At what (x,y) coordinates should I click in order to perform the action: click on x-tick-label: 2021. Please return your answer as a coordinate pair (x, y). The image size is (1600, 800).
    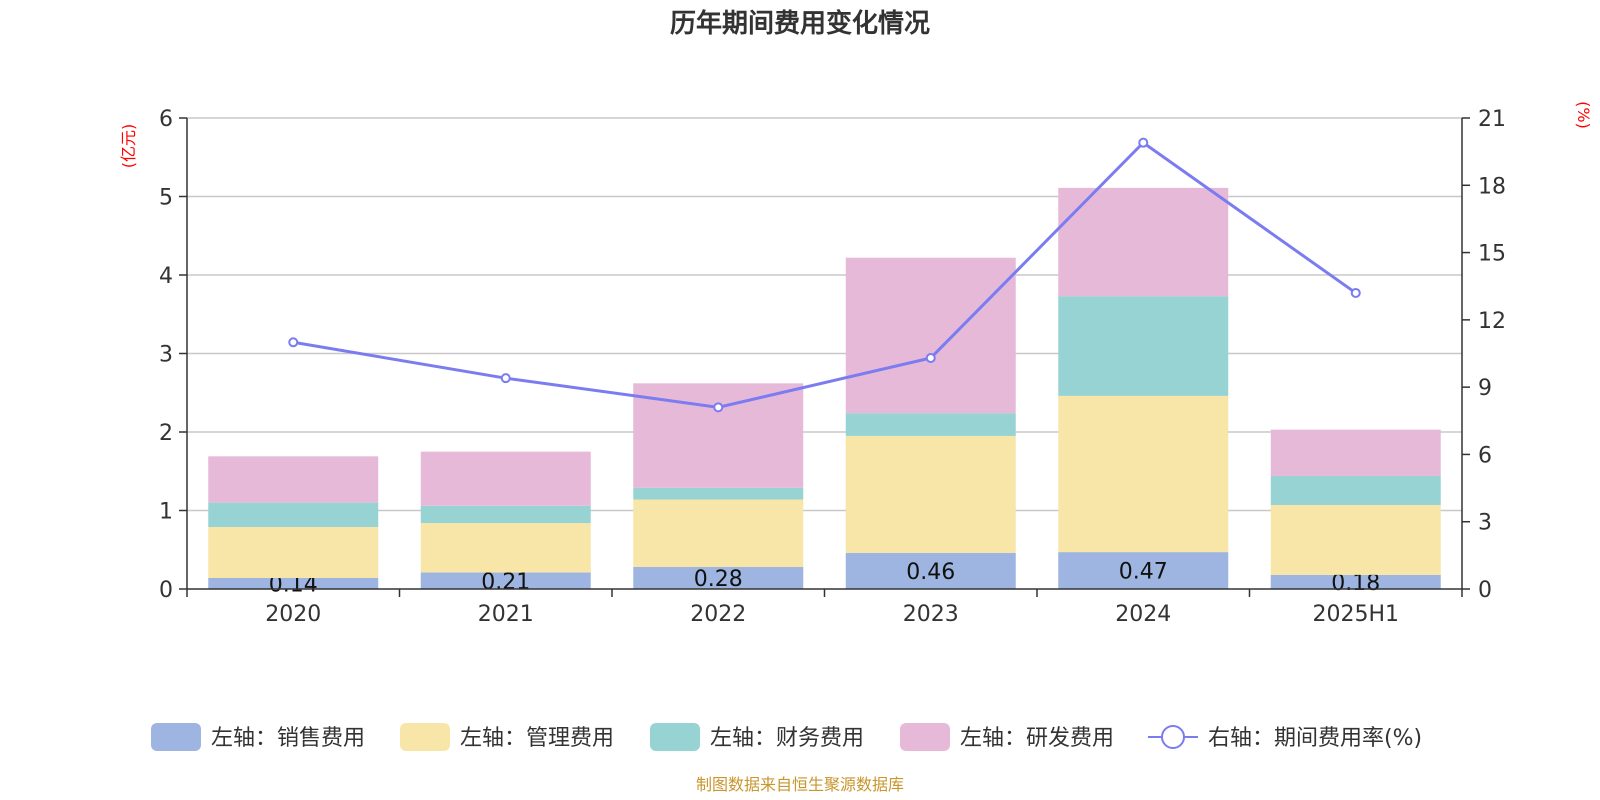
    Looking at the image, I should click on (506, 614).